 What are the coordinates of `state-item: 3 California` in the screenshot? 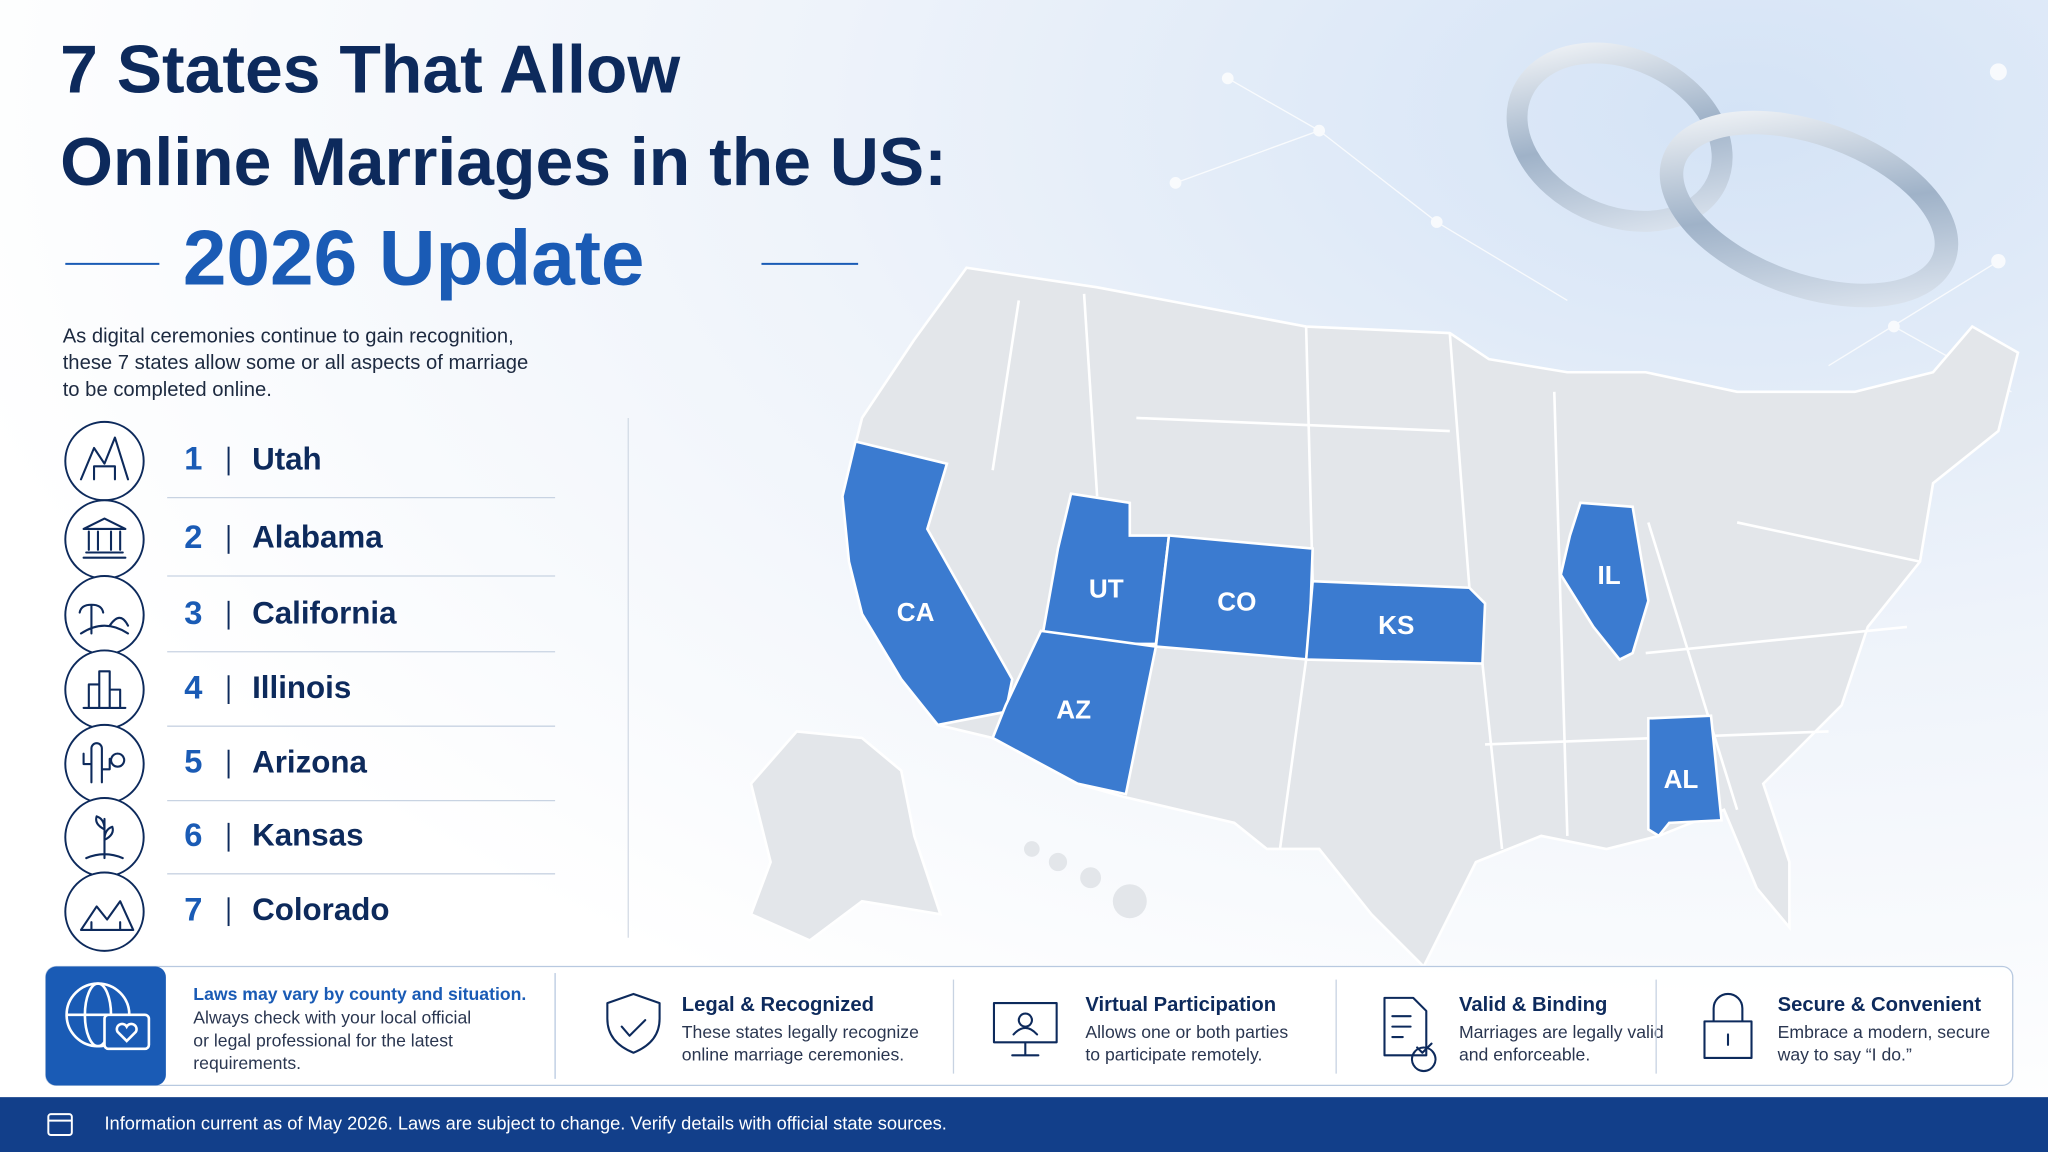 It's located at (310, 615).